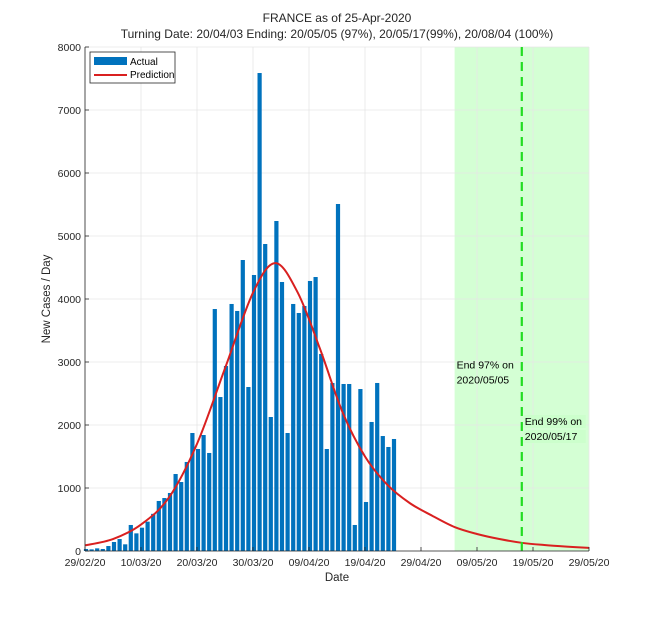 The height and width of the screenshot is (619, 650). I want to click on y-tick-label: 1000, so click(70, 489).